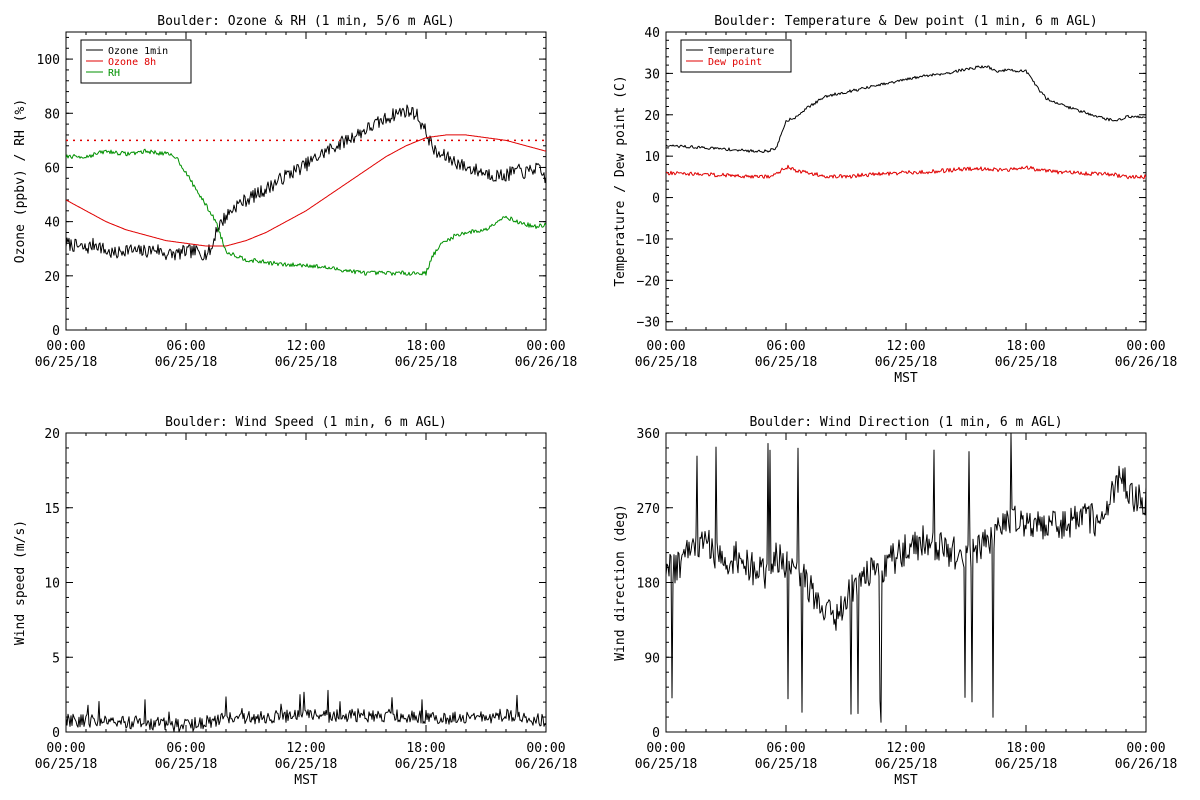 This screenshot has width=1200, height=800. I want to click on chart-title: Boulder: Wind Speed (1 min, 6 m AGL), so click(306, 422).